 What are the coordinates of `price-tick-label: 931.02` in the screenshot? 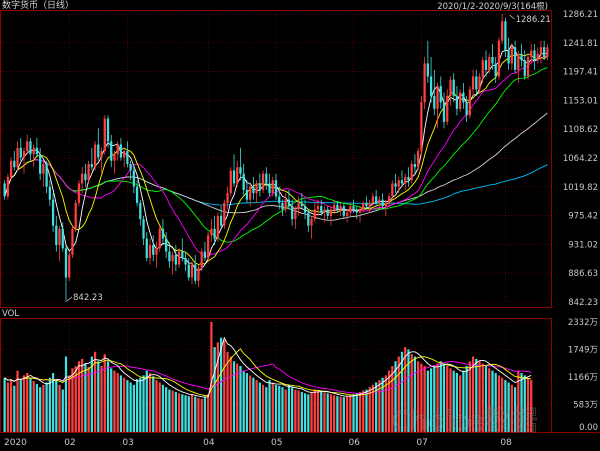 It's located at (583, 245).